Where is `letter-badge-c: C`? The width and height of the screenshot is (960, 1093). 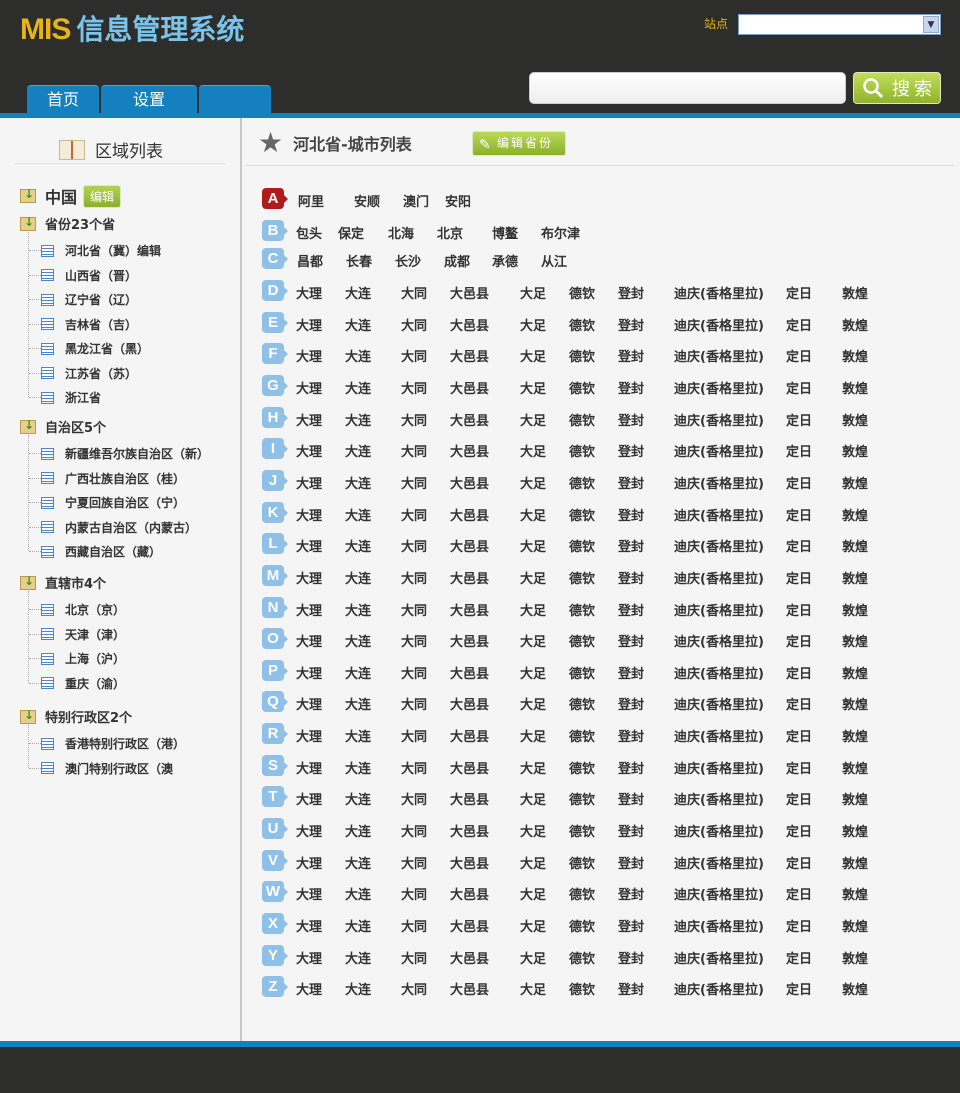 letter-badge-c: C is located at coordinates (275, 258).